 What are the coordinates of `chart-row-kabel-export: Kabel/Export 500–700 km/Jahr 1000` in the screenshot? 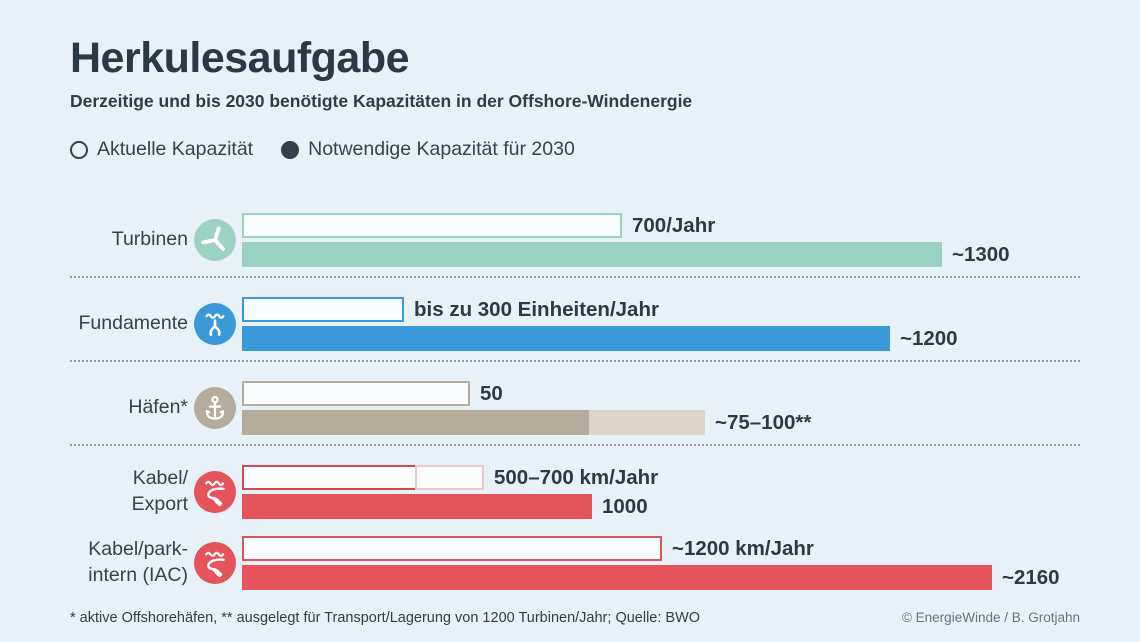 It's located at (575, 492).